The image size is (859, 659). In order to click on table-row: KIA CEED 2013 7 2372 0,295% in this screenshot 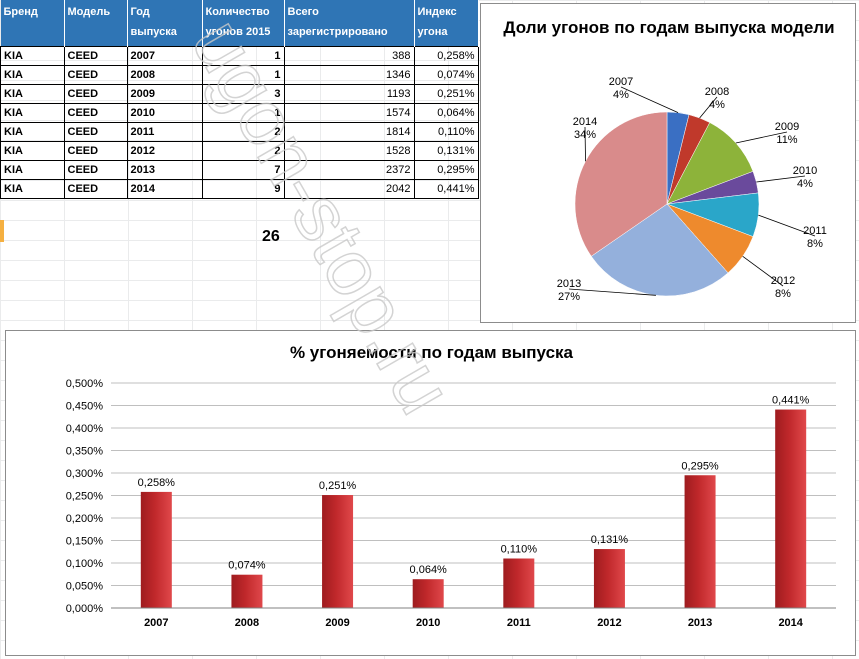, I will do `click(239, 170)`.